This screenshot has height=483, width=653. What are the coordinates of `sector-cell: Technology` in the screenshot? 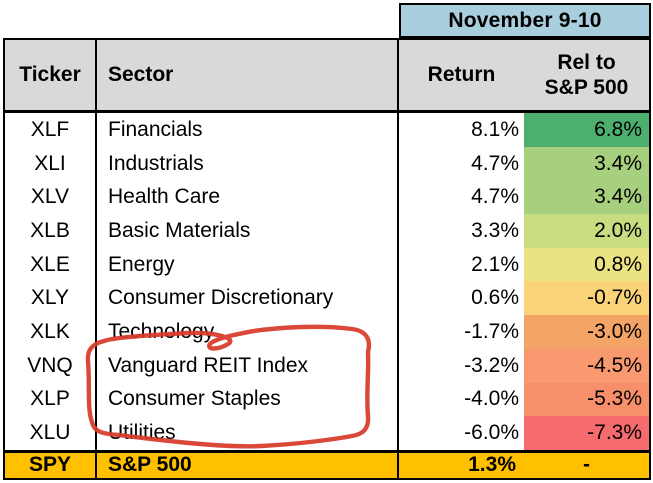 It's located at (248, 332).